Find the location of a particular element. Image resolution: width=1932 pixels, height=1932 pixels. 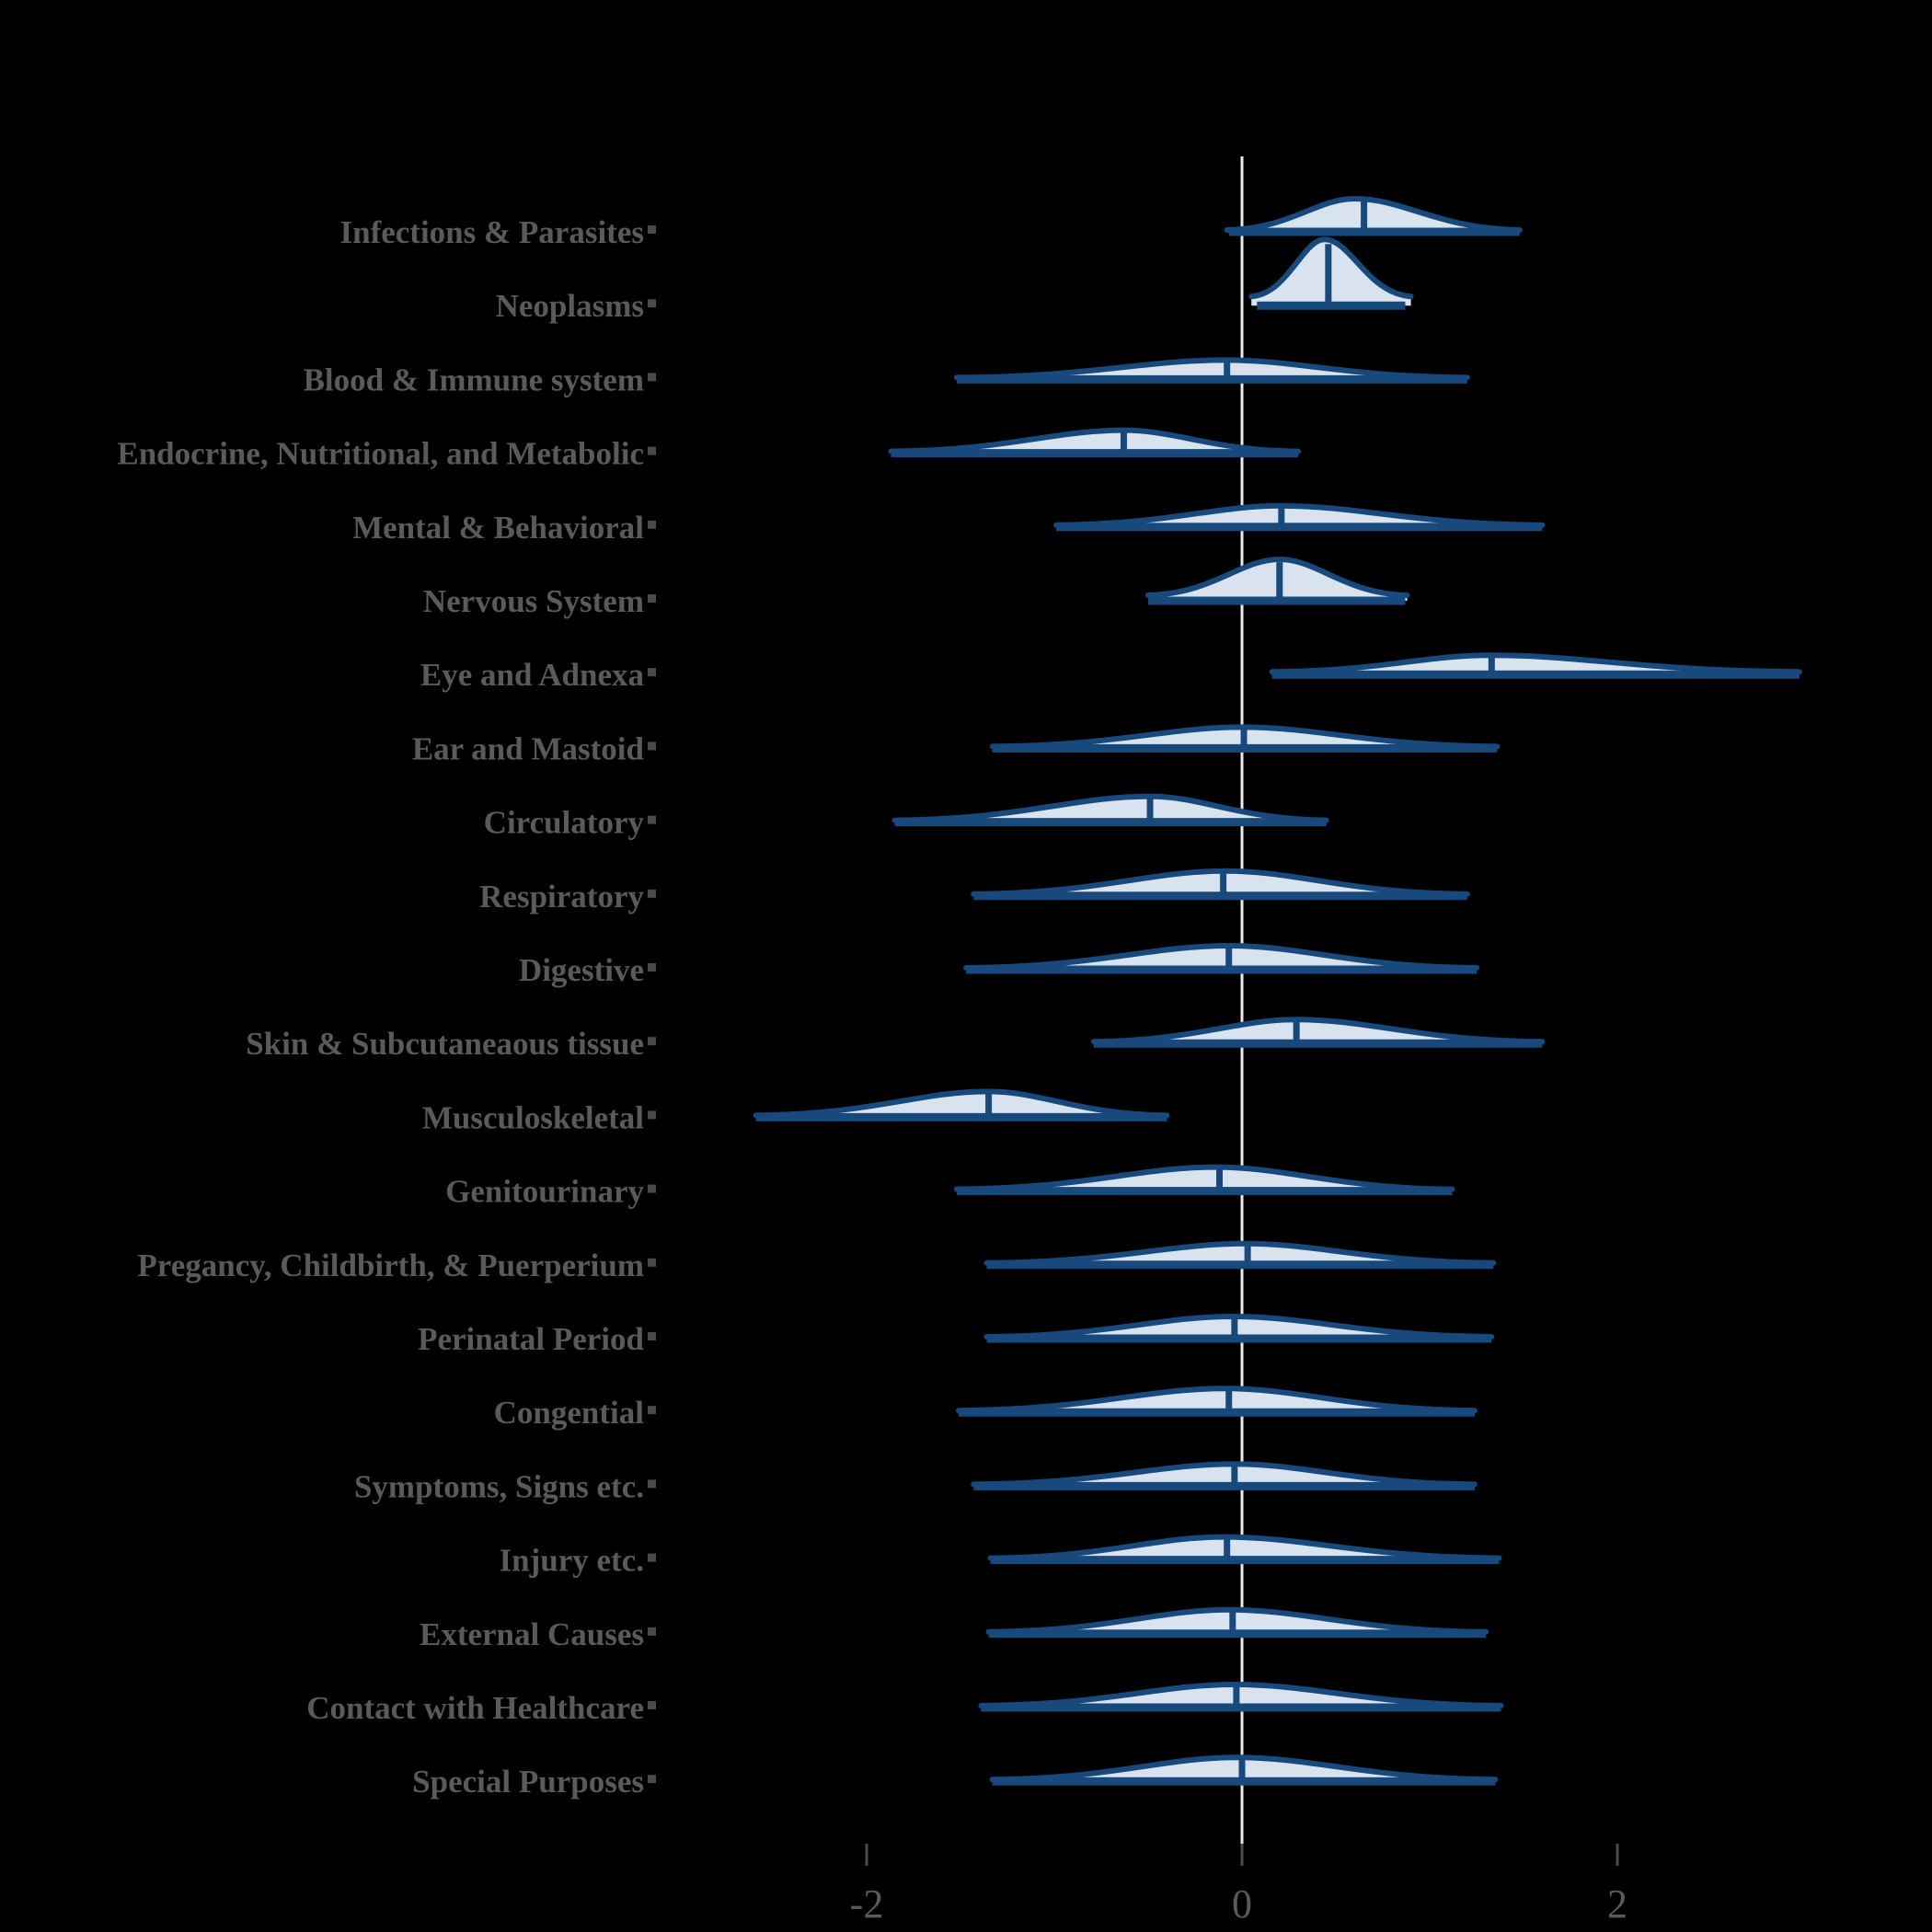

violin-row: Congential is located at coordinates (986, 1408).